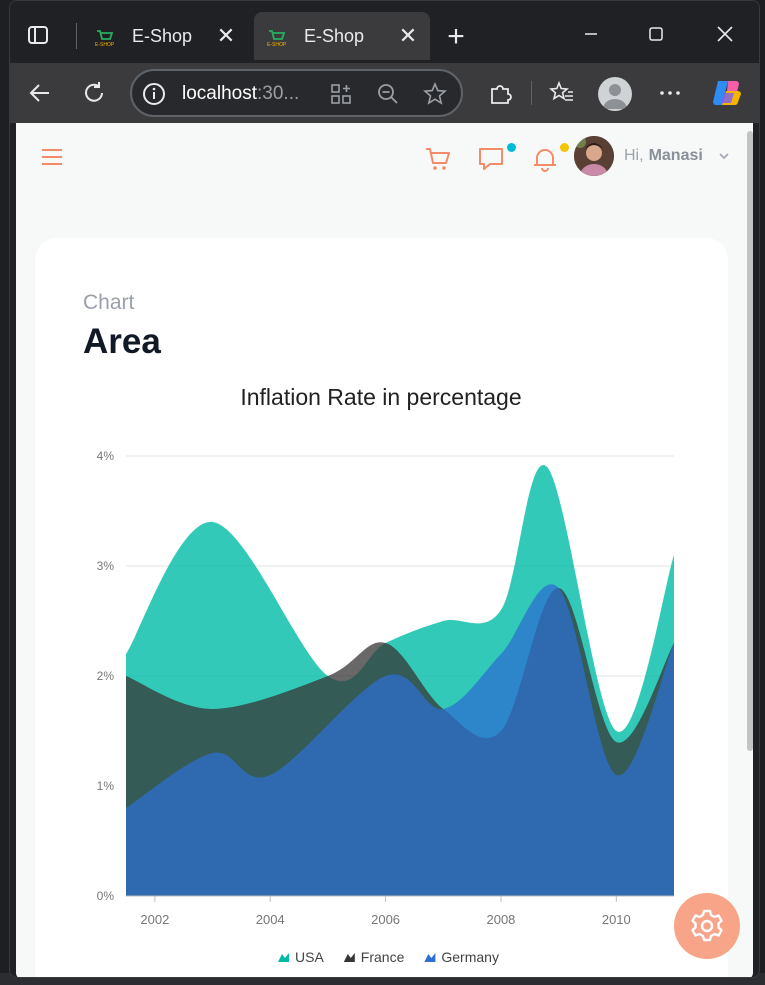 Image resolution: width=765 pixels, height=985 pixels. Describe the element at coordinates (109, 302) in the screenshot. I see `breadcrumb: Chart` at that location.